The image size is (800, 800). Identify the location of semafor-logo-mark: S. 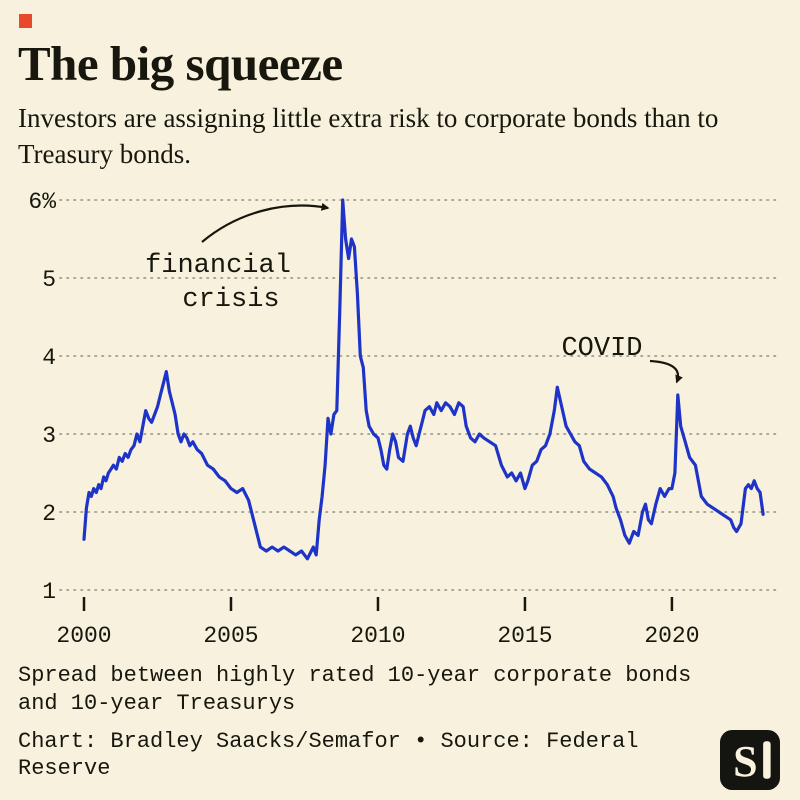
(750, 759).